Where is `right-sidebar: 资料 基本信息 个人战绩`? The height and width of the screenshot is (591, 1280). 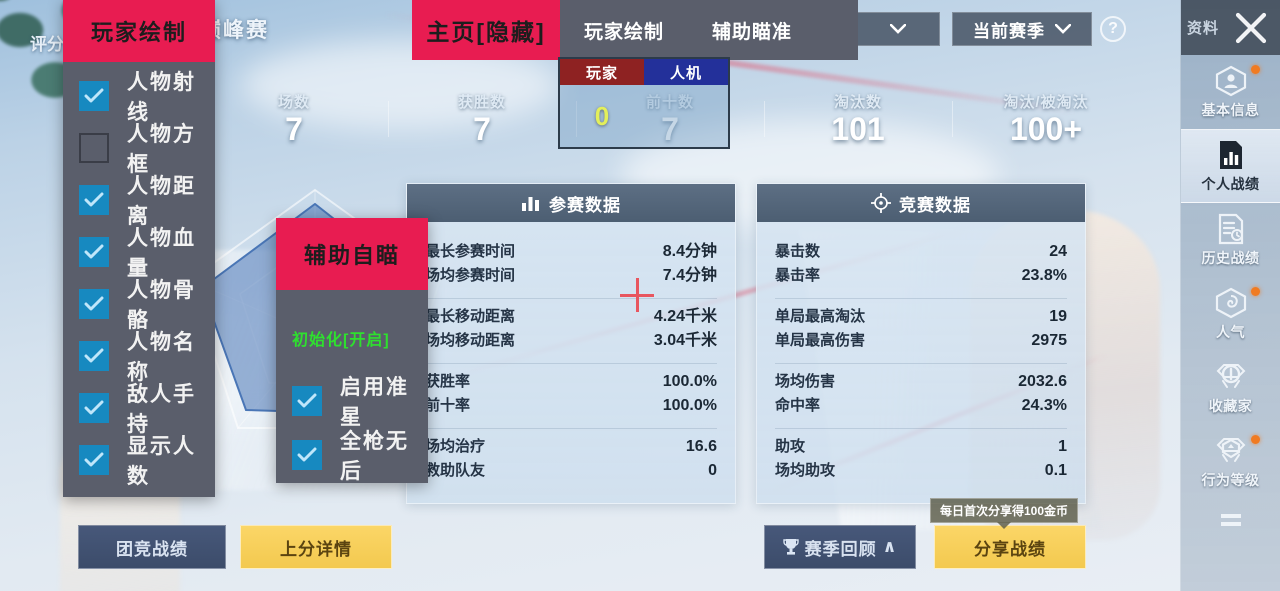
right-sidebar: 资料 基本信息 个人战绩 is located at coordinates (1230, 295).